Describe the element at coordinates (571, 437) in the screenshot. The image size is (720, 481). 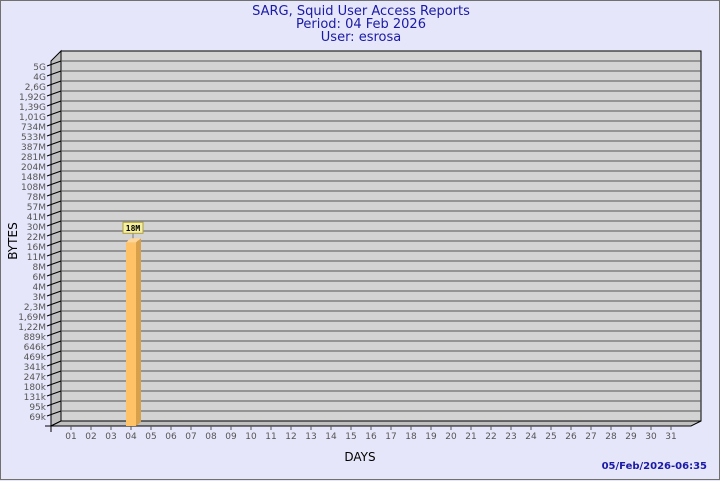
I see `x-tick-label: 26` at that location.